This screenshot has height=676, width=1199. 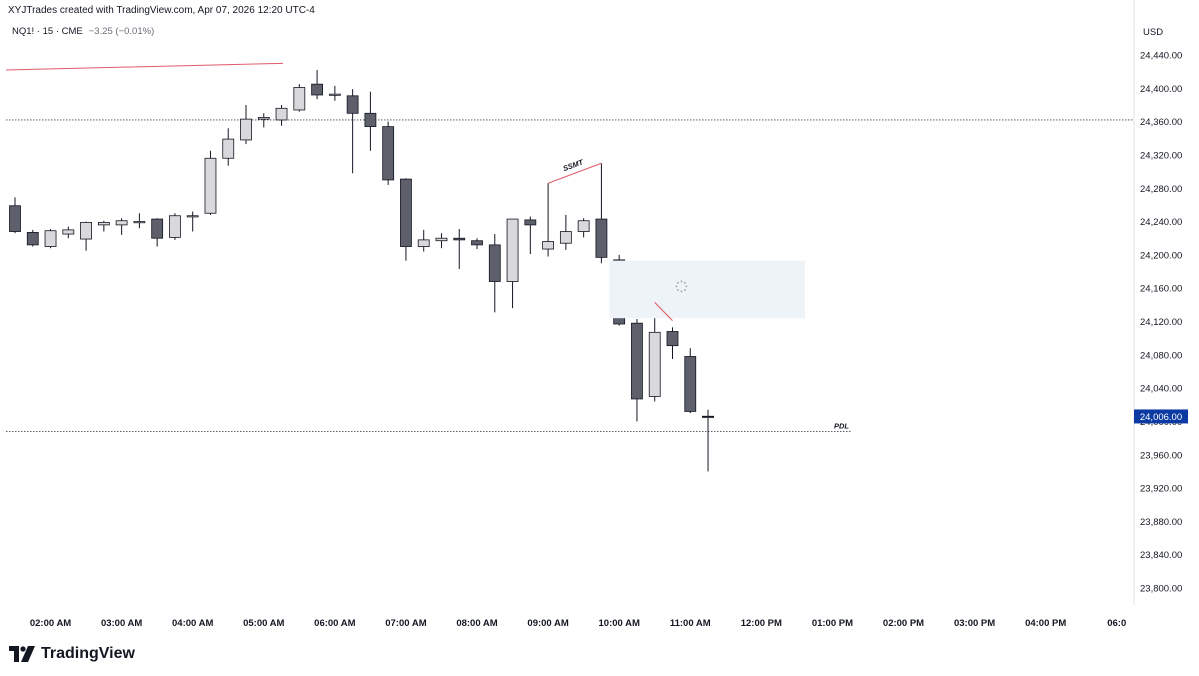 What do you see at coordinates (974, 623) in the screenshot?
I see `x-tick-label: 03:00 PM` at bounding box center [974, 623].